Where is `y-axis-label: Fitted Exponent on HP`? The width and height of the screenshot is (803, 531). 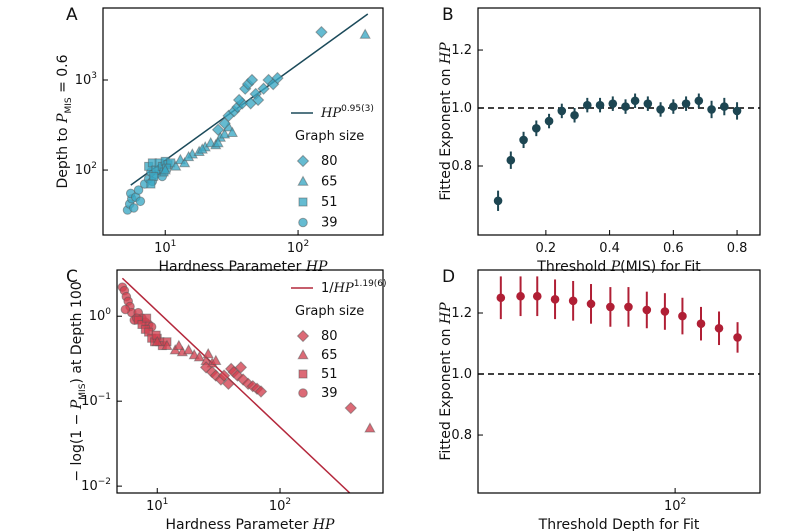 y-axis-label: Fitted Exponent on HP is located at coordinates (446, 121).